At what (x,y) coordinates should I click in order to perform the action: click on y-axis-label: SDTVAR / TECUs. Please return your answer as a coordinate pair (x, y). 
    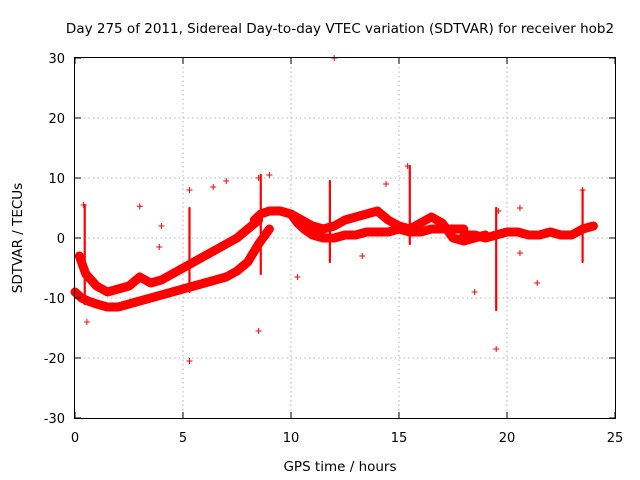
    Looking at the image, I should click on (18, 238).